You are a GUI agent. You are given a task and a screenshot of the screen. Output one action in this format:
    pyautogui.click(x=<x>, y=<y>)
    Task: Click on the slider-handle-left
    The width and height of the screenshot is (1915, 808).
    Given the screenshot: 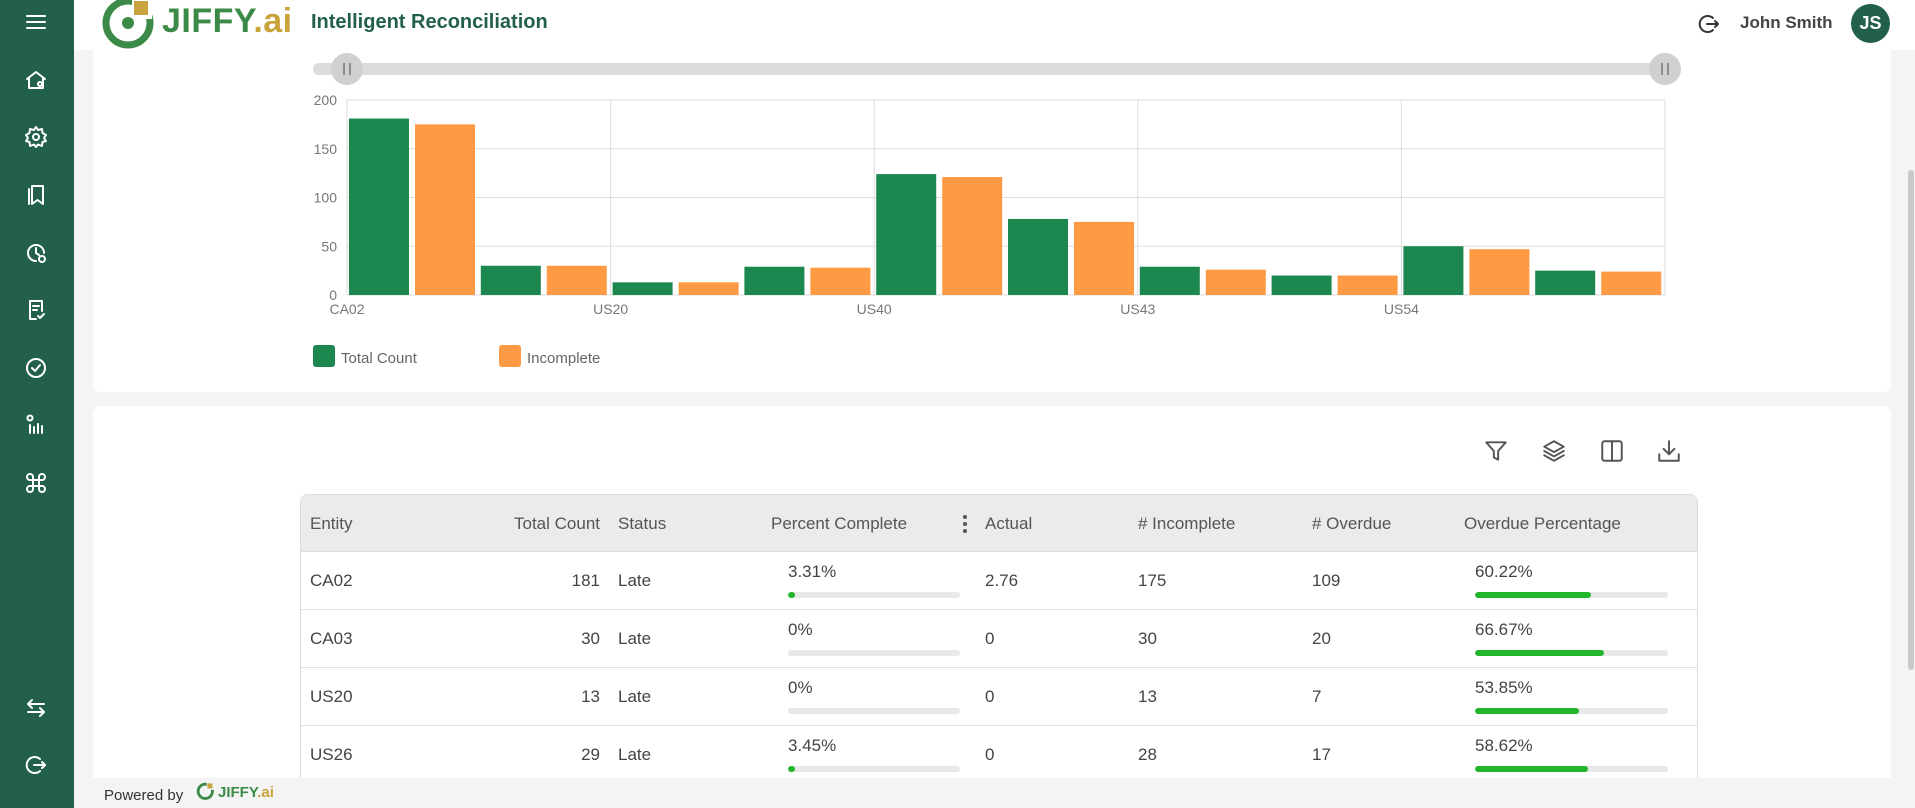 What is the action you would take?
    pyautogui.click(x=347, y=69)
    